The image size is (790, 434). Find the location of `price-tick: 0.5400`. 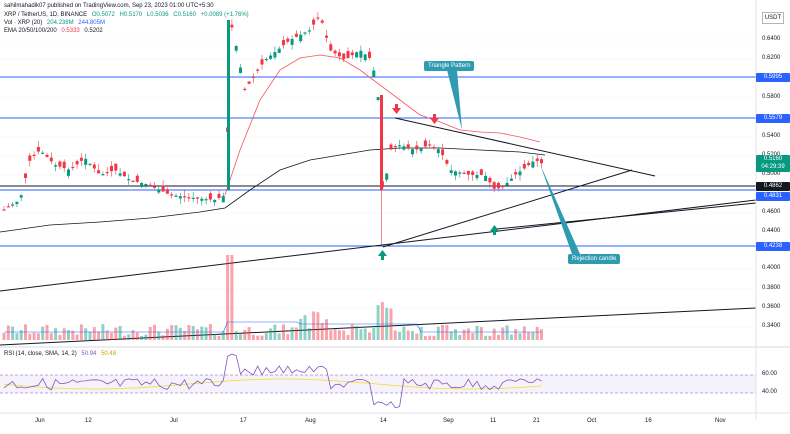

price-tick: 0.5400 is located at coordinates (771, 136).